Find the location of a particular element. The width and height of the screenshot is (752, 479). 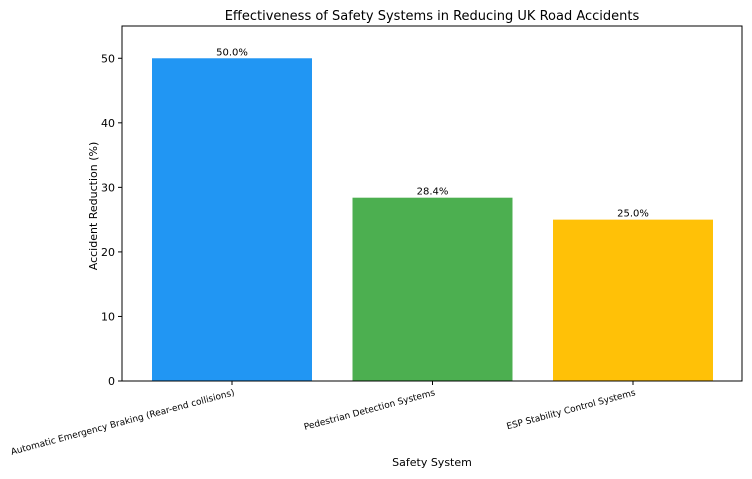

x-tick-label: Pedestrian Detection Systems is located at coordinates (370, 410).